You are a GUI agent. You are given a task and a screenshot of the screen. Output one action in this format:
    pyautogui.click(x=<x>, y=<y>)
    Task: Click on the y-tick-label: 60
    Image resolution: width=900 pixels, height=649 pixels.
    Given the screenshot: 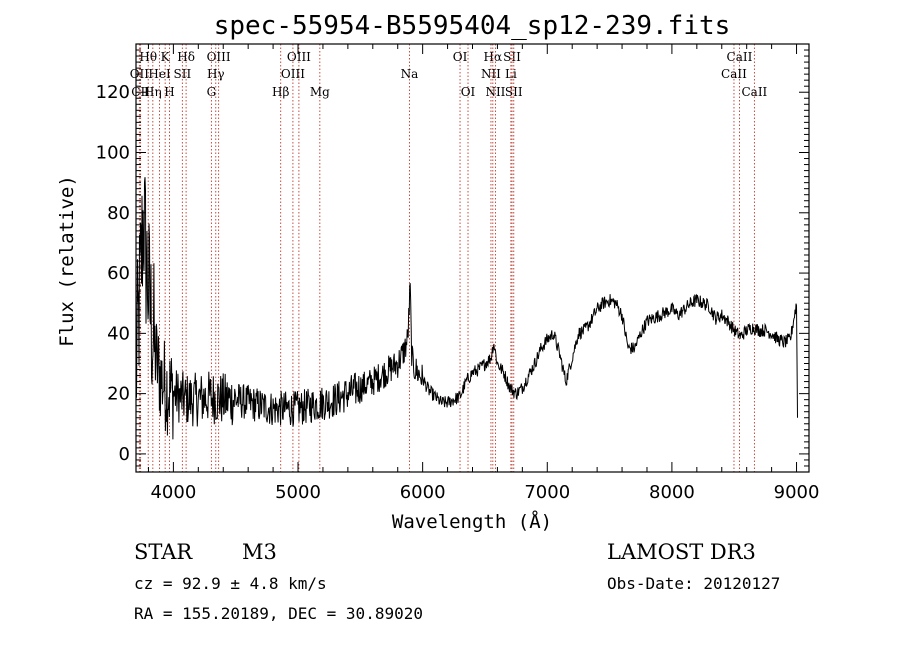 What is the action you would take?
    pyautogui.click(x=118, y=273)
    